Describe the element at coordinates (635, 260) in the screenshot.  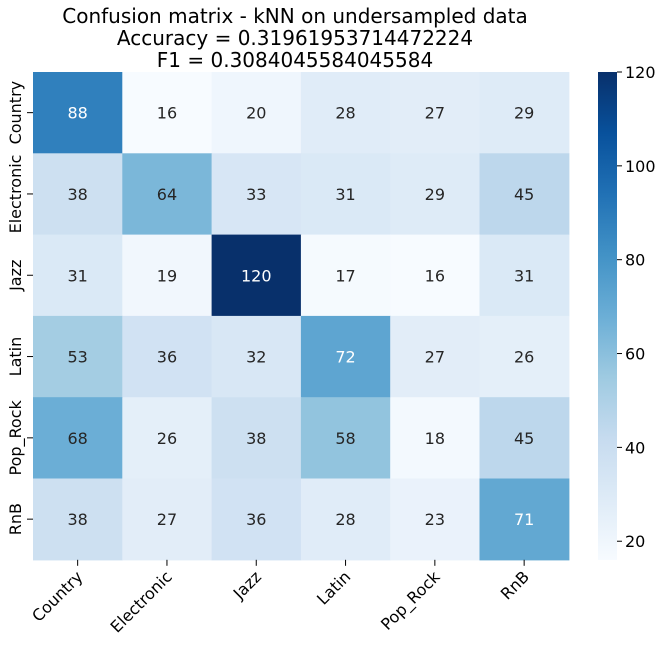
I see `colorbar-tick-label: 80` at that location.